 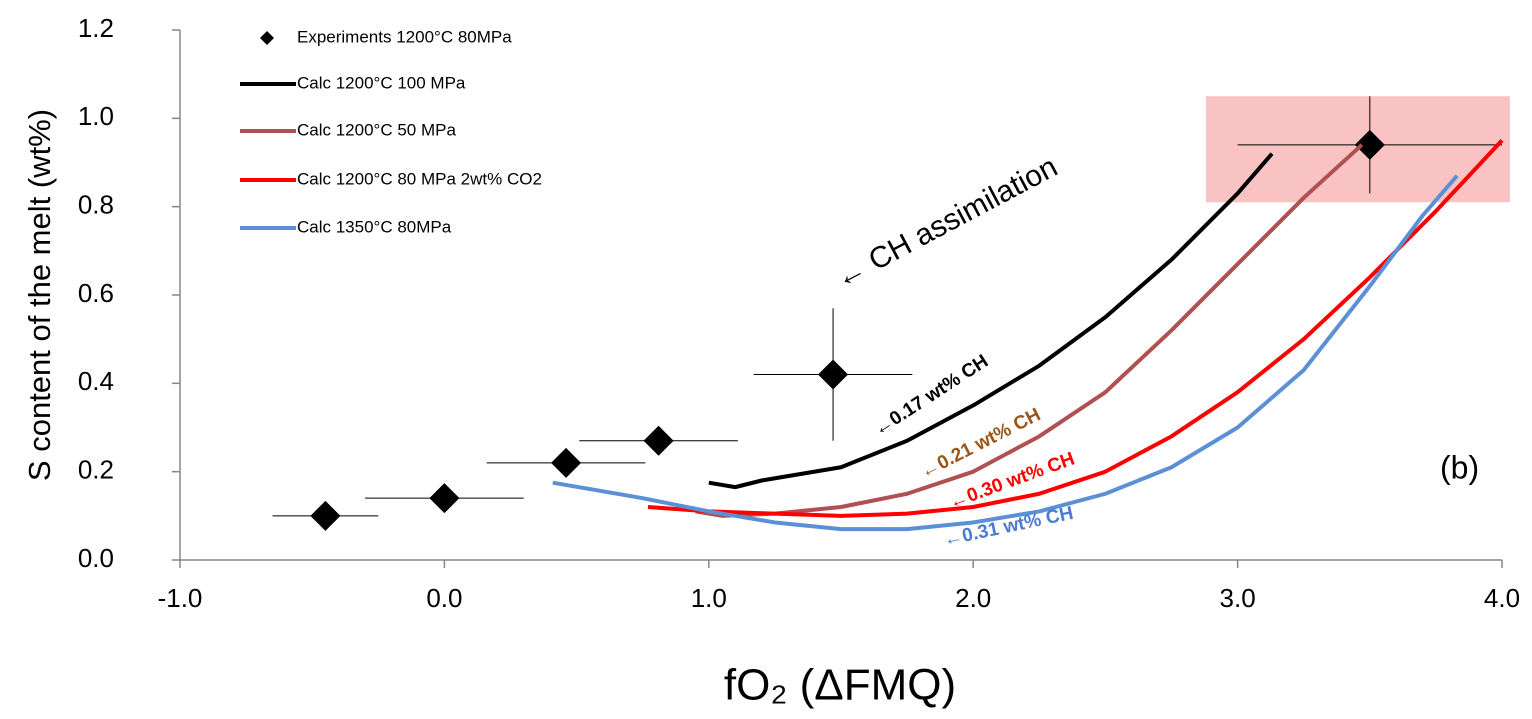 What do you see at coordinates (840, 685) in the screenshot?
I see `x-axis-label: fO₂ (ΔFMQ)` at bounding box center [840, 685].